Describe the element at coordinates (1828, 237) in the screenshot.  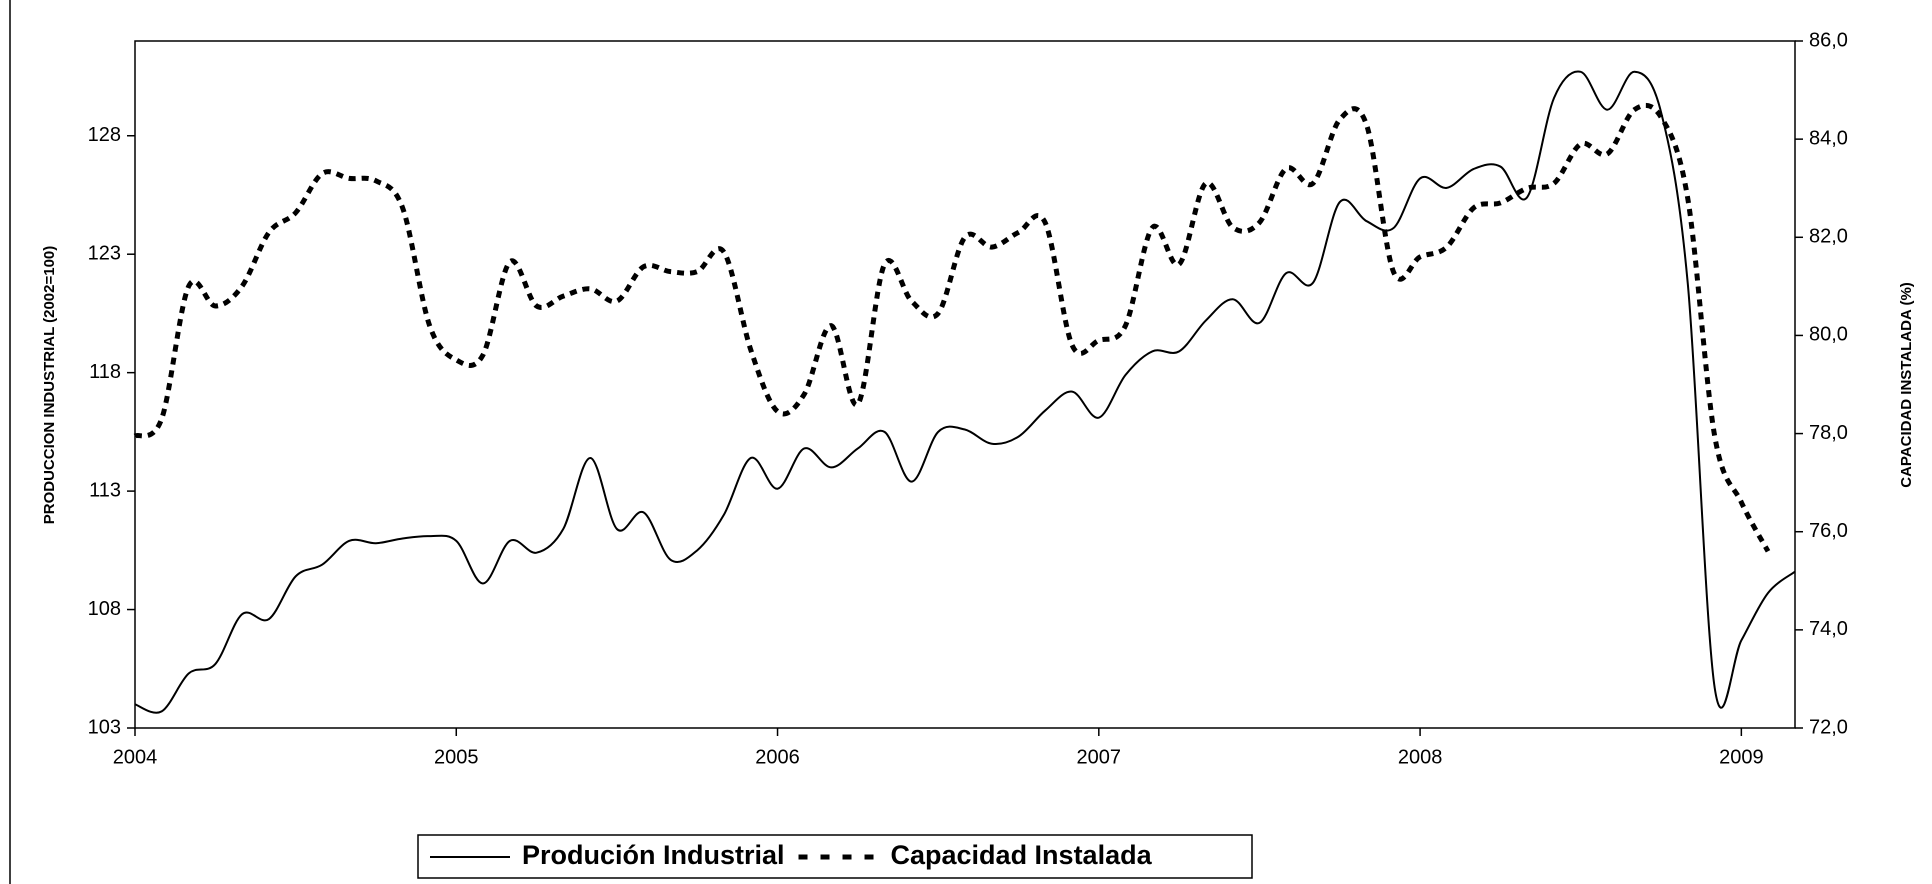
I see `y2-tick-label: 82,0` at that location.